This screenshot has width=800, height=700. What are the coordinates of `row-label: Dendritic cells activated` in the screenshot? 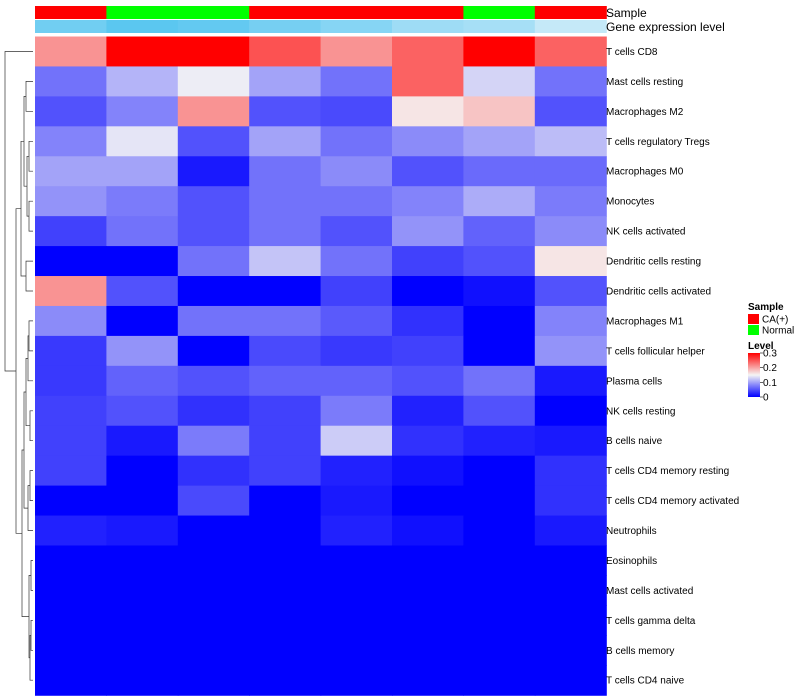 It's located at (658, 291).